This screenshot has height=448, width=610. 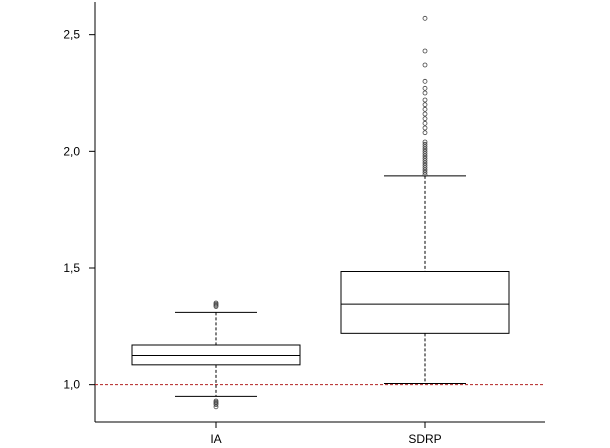 I want to click on x-tick-label: IA, so click(x=215, y=439).